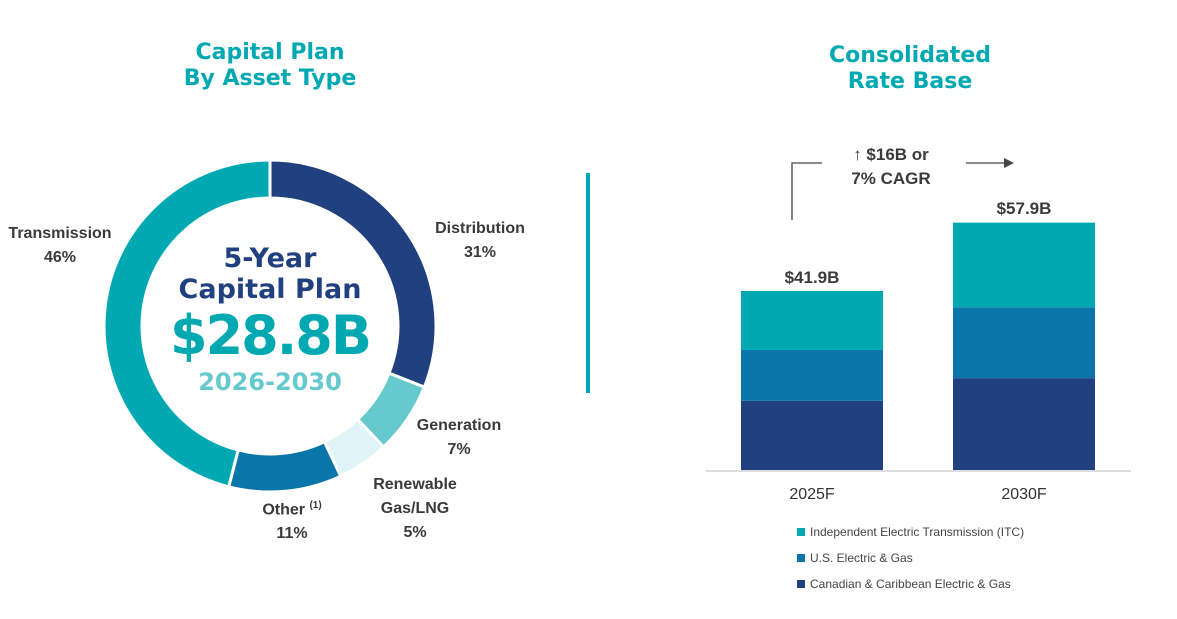 This screenshot has height=619, width=1177. What do you see at coordinates (284, 466) in the screenshot?
I see `donut-slice-other` at bounding box center [284, 466].